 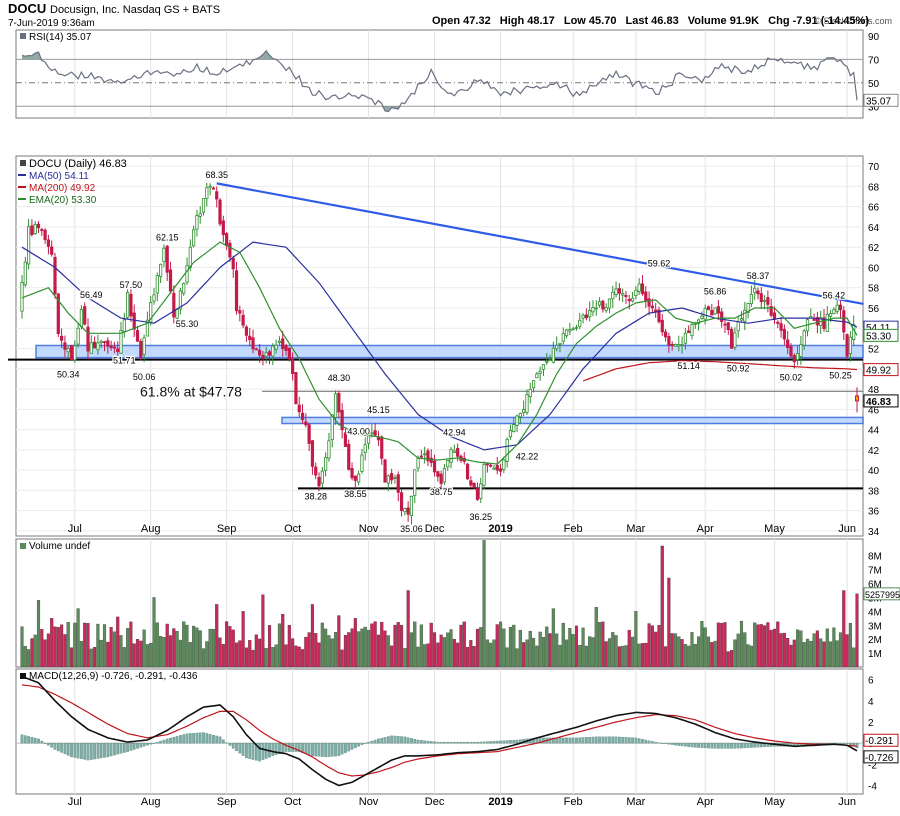 What do you see at coordinates (369, 802) in the screenshot?
I see `x-tick-label: Nov` at bounding box center [369, 802].